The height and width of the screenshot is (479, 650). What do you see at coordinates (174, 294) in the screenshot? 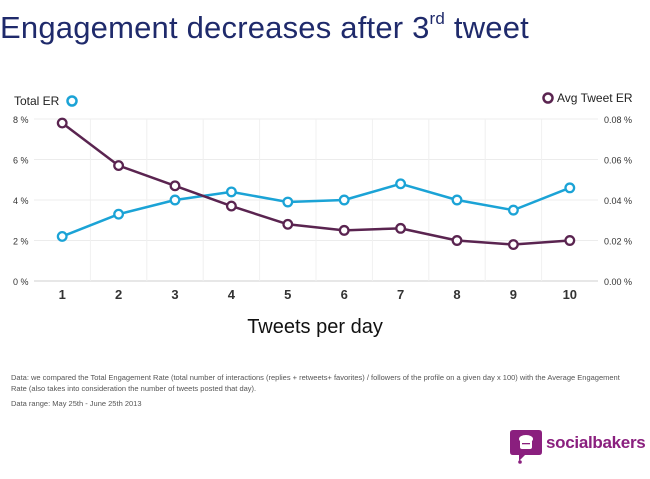
I see `x-tick-label: 3` at bounding box center [174, 294].